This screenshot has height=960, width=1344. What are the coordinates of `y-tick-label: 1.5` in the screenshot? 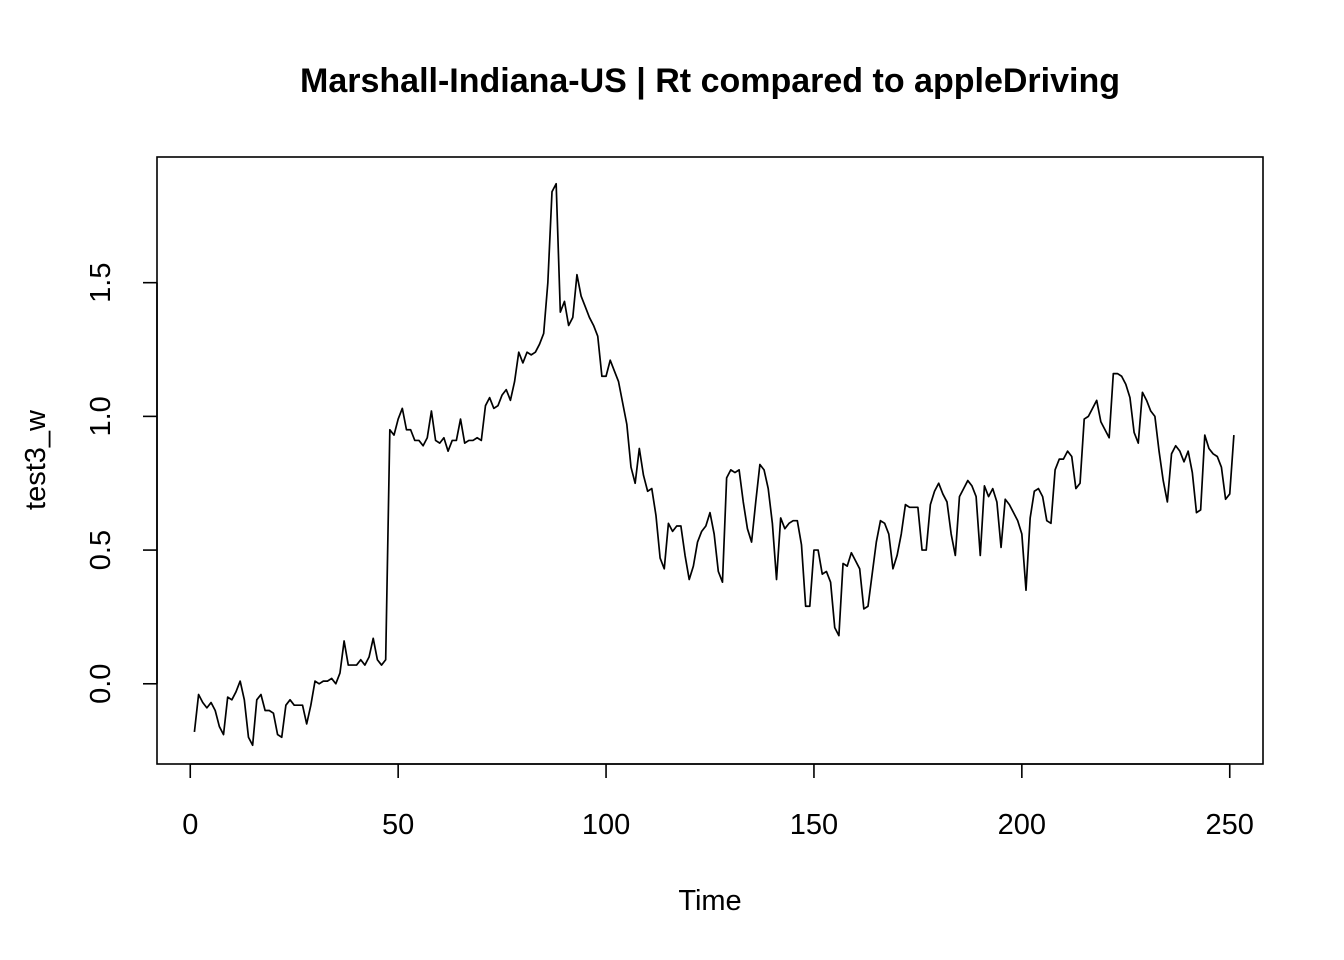 It's located at (101, 283).